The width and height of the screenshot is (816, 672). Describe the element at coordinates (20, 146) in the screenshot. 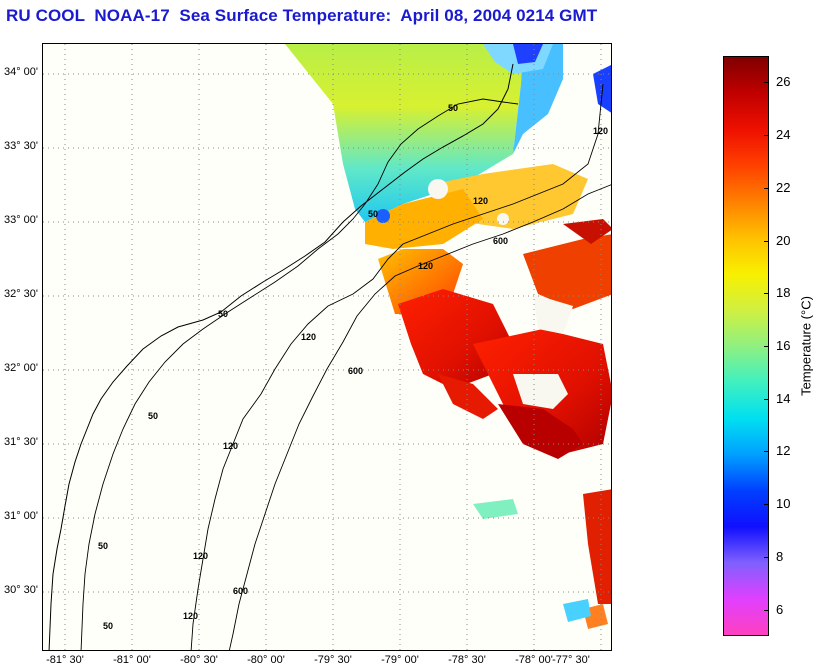

I see `lat-label: 33° 30'` at that location.